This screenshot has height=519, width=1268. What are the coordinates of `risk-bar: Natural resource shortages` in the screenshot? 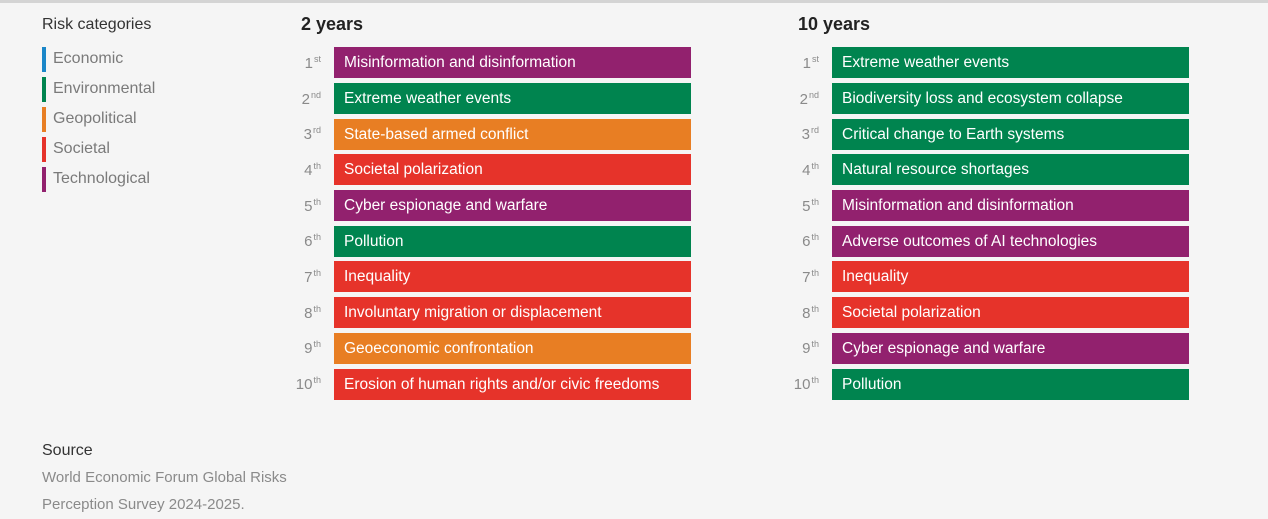 It's located at (1010, 170).